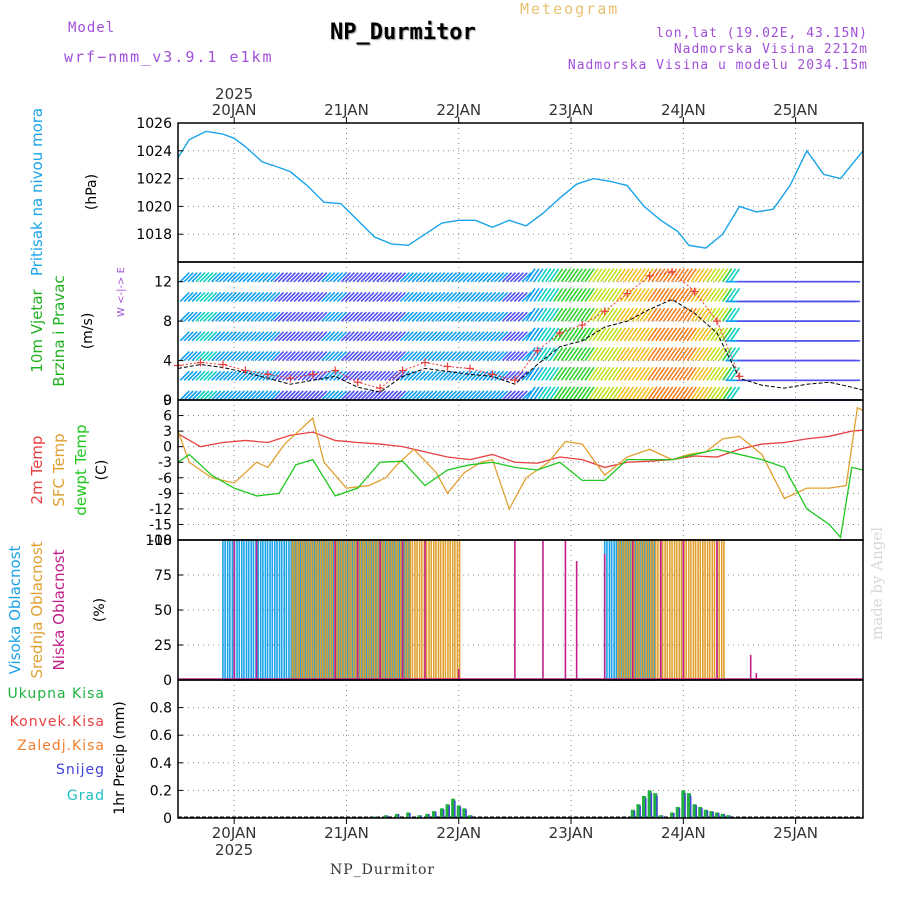  What do you see at coordinates (425, 362) in the screenshot?
I see `wind-gust-marker` at bounding box center [425, 362].